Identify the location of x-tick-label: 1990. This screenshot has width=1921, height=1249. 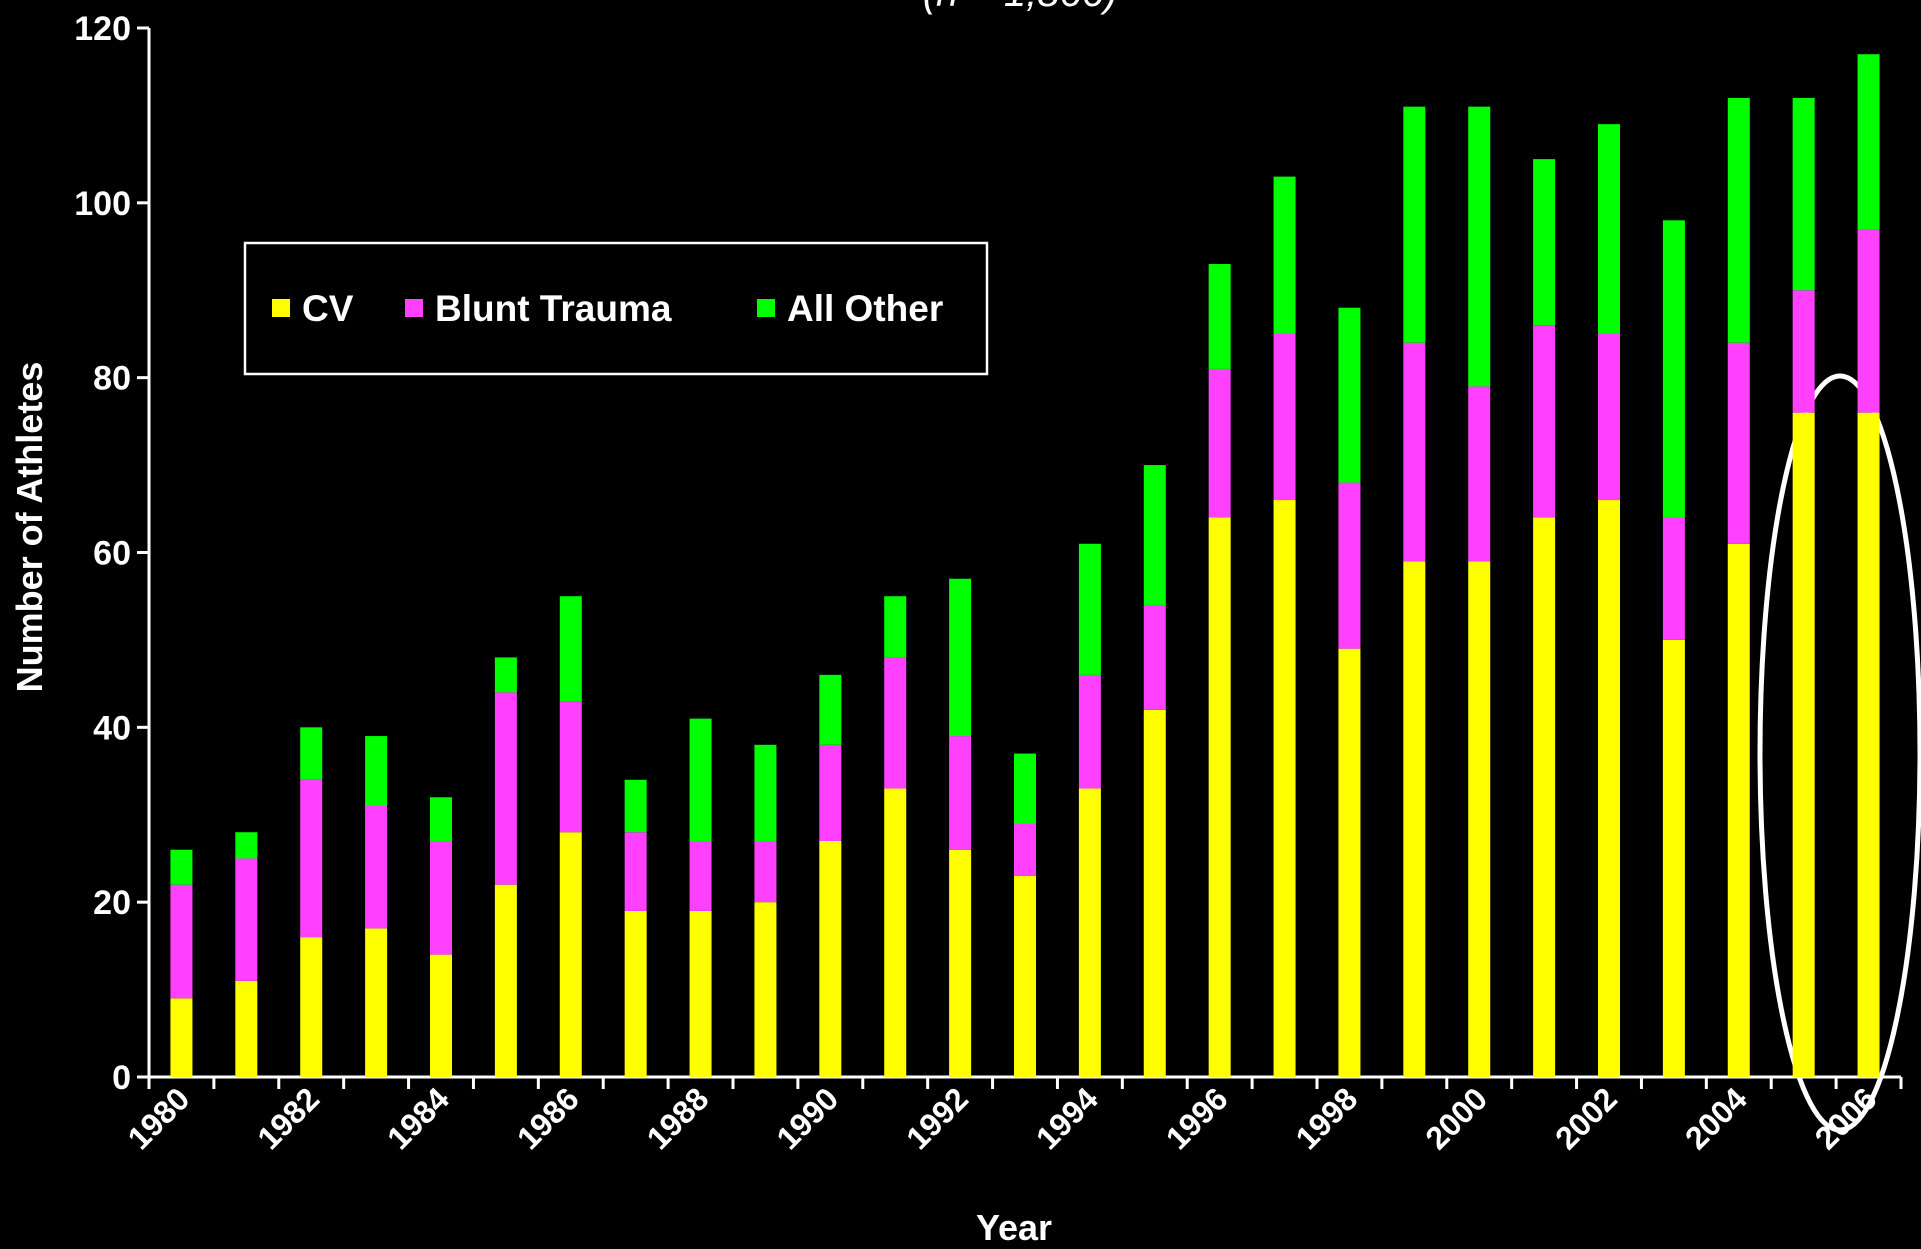
(807, 1118).